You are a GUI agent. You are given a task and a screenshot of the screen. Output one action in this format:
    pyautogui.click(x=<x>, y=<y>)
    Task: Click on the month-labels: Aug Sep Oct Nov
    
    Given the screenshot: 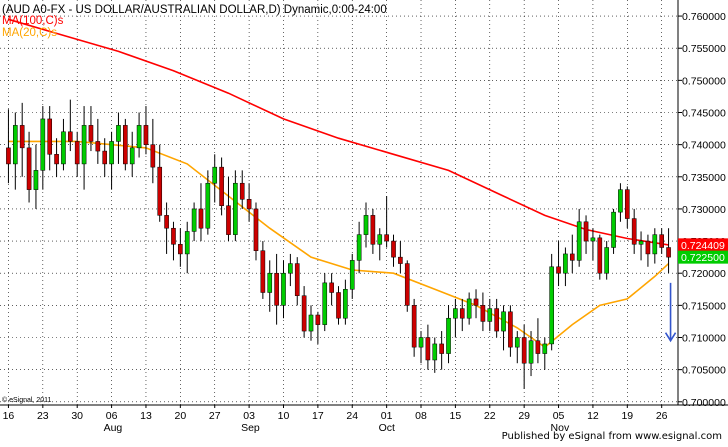 What is the action you would take?
    pyautogui.click(x=337, y=428)
    